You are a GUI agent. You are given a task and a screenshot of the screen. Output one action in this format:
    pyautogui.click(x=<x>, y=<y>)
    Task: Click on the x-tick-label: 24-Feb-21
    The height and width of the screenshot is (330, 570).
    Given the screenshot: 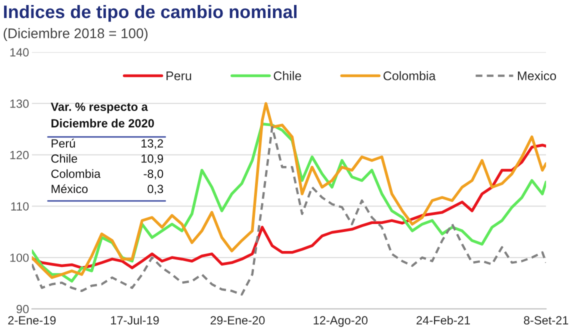 What is the action you would take?
    pyautogui.click(x=443, y=320)
    